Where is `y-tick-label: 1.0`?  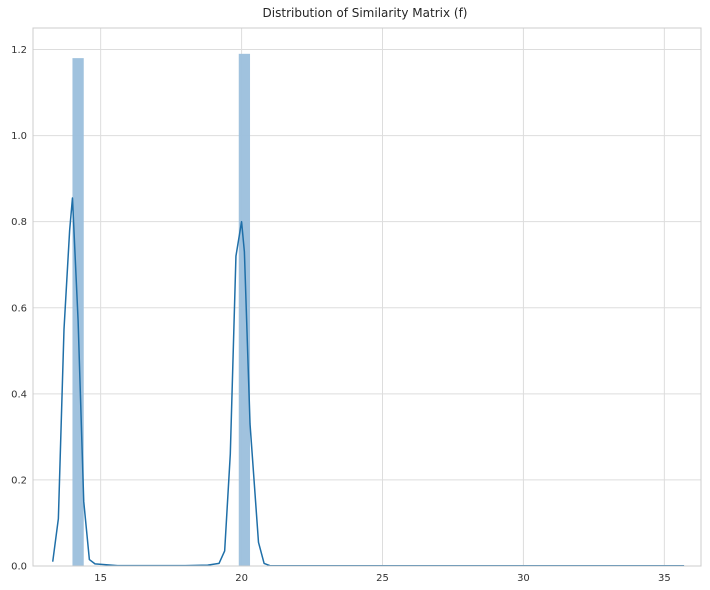
y-tick-label: 1.0 is located at coordinates (19, 136).